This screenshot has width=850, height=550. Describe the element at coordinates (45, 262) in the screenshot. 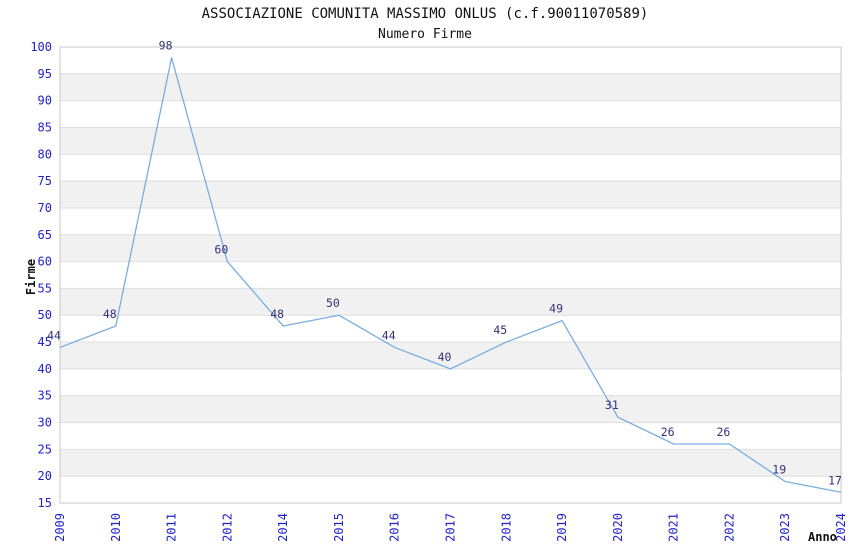

I see `y-tick-label: 60` at that location.